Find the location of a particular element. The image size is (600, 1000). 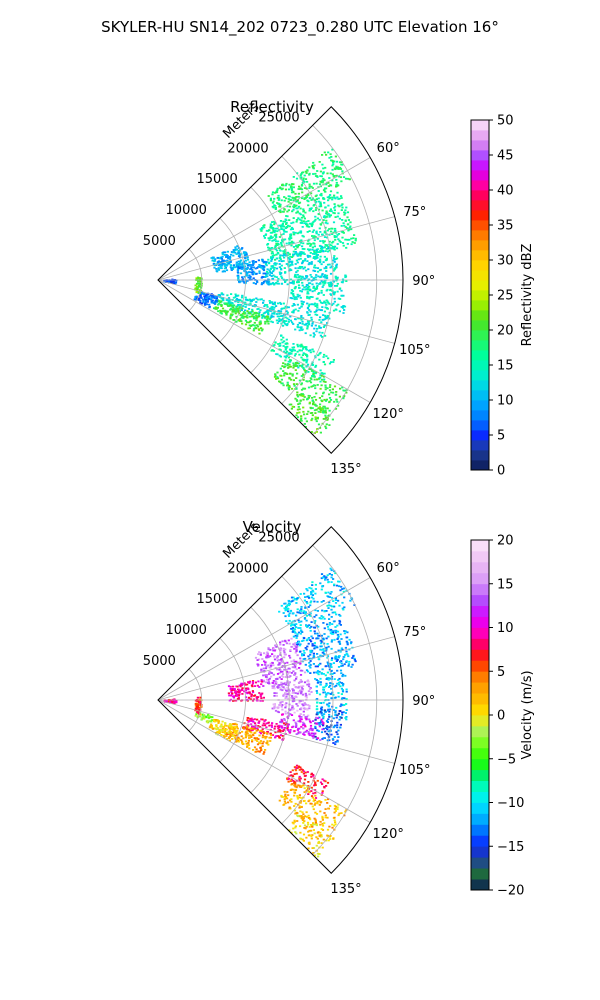

colorbar-swatch is located at coordinates (480, 455).